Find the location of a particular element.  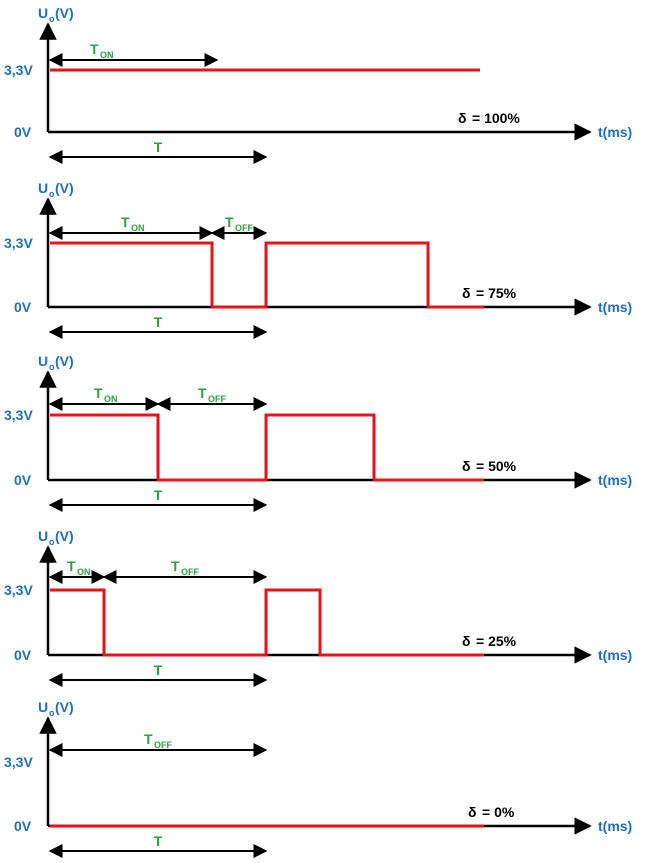

duty-value: = 50% is located at coordinates (496, 466).